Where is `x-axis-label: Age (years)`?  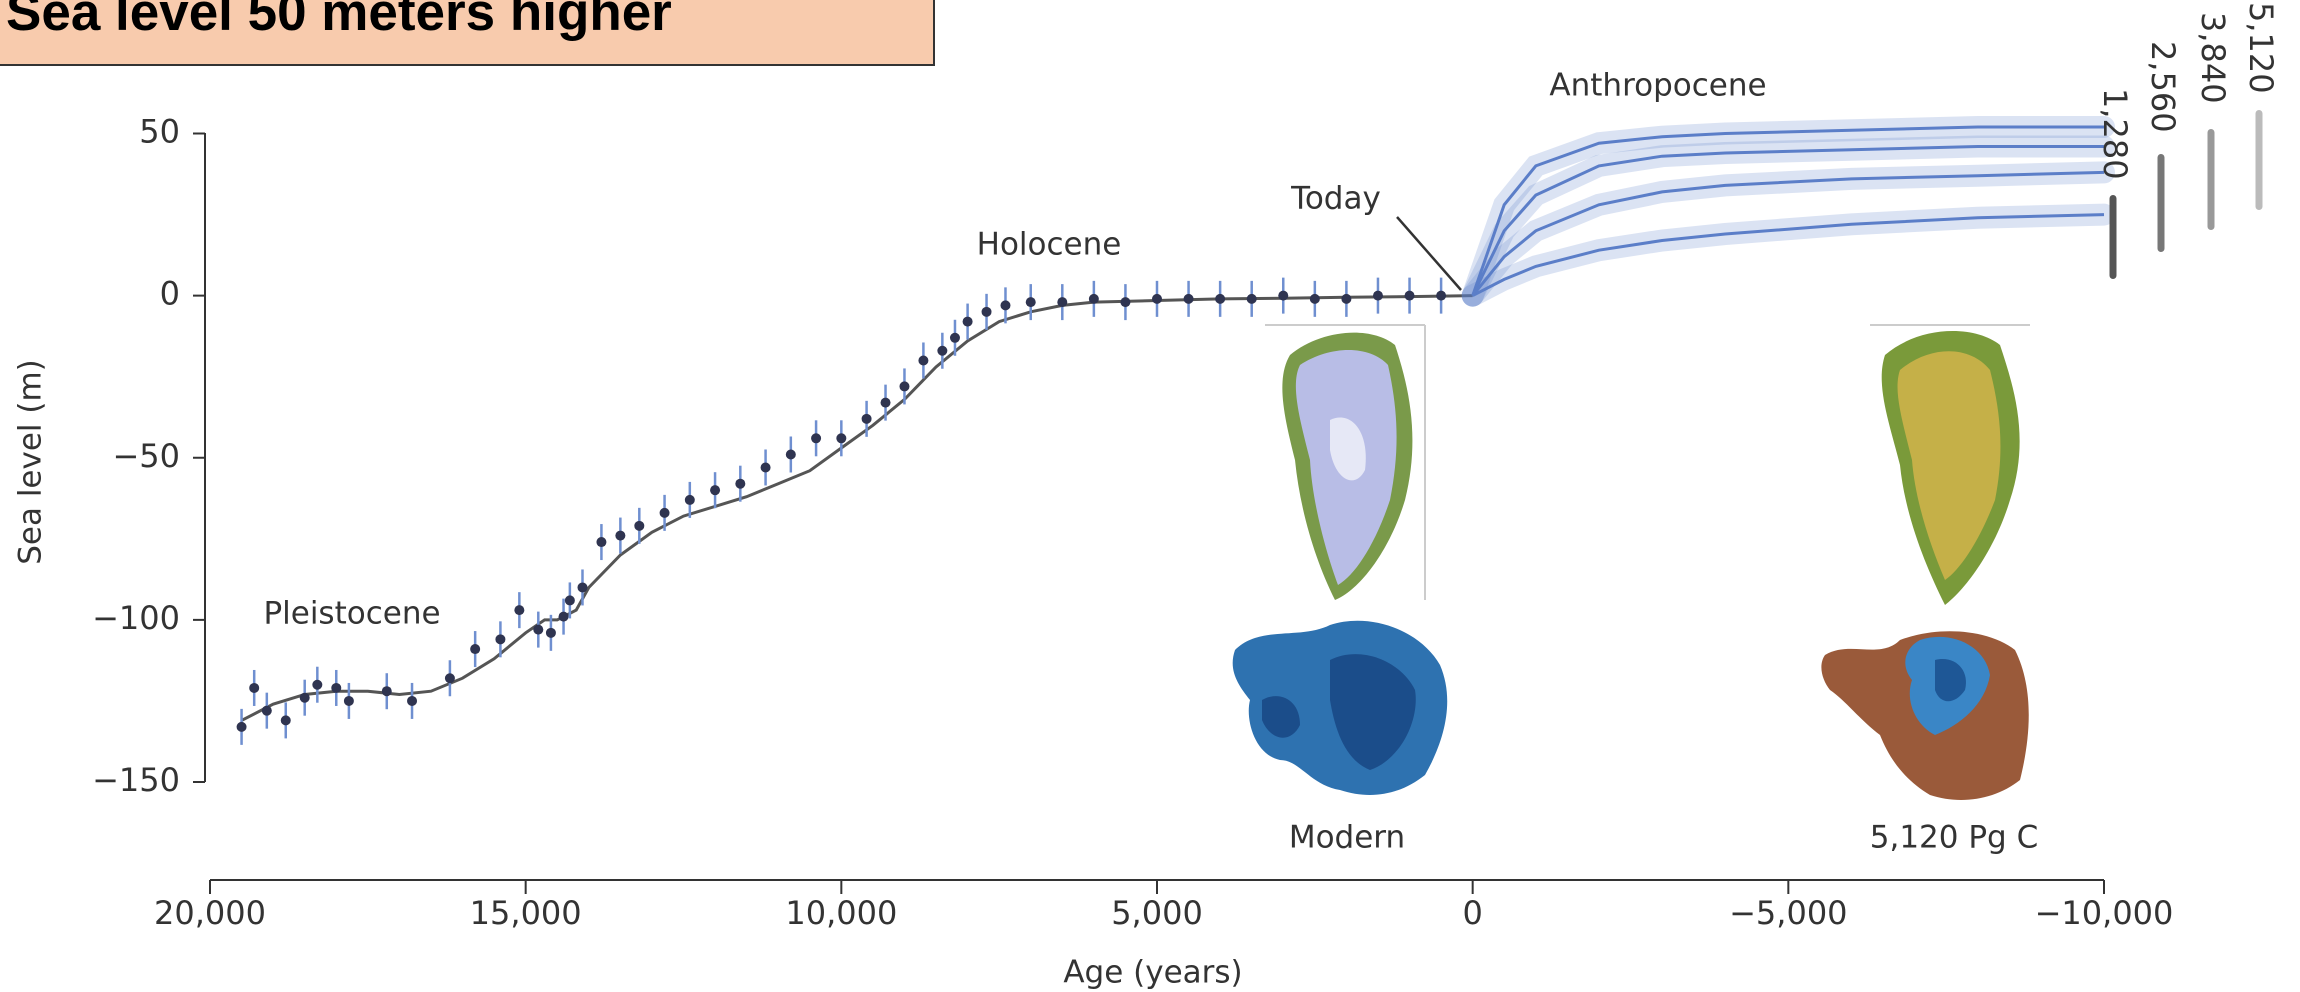 x-axis-label: Age (years) is located at coordinates (1152, 973).